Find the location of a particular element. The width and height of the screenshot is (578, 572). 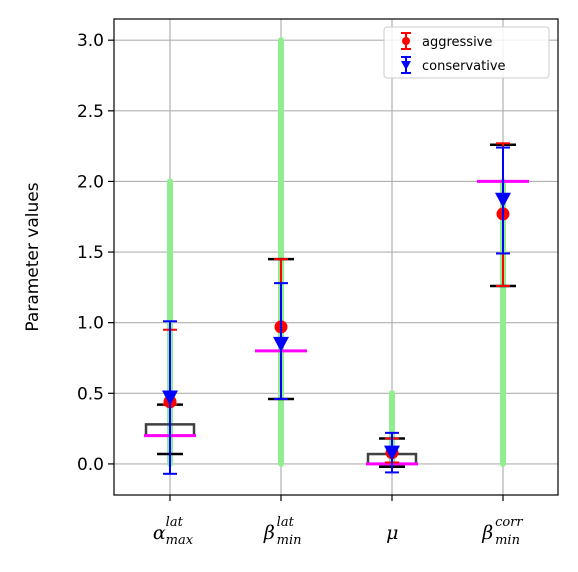

y-tick-label: 0.0 is located at coordinates (90, 465).